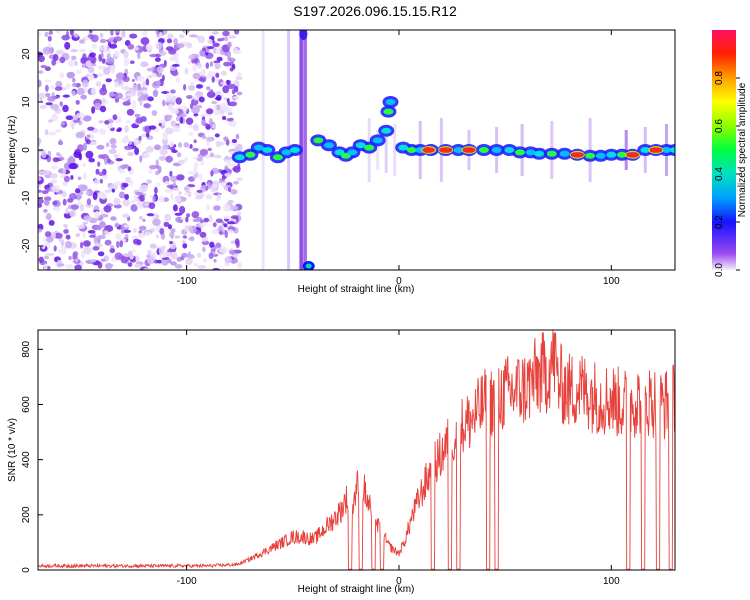 The width and height of the screenshot is (750, 600). What do you see at coordinates (724, 150) in the screenshot?
I see `colorbar-gradient` at bounding box center [724, 150].